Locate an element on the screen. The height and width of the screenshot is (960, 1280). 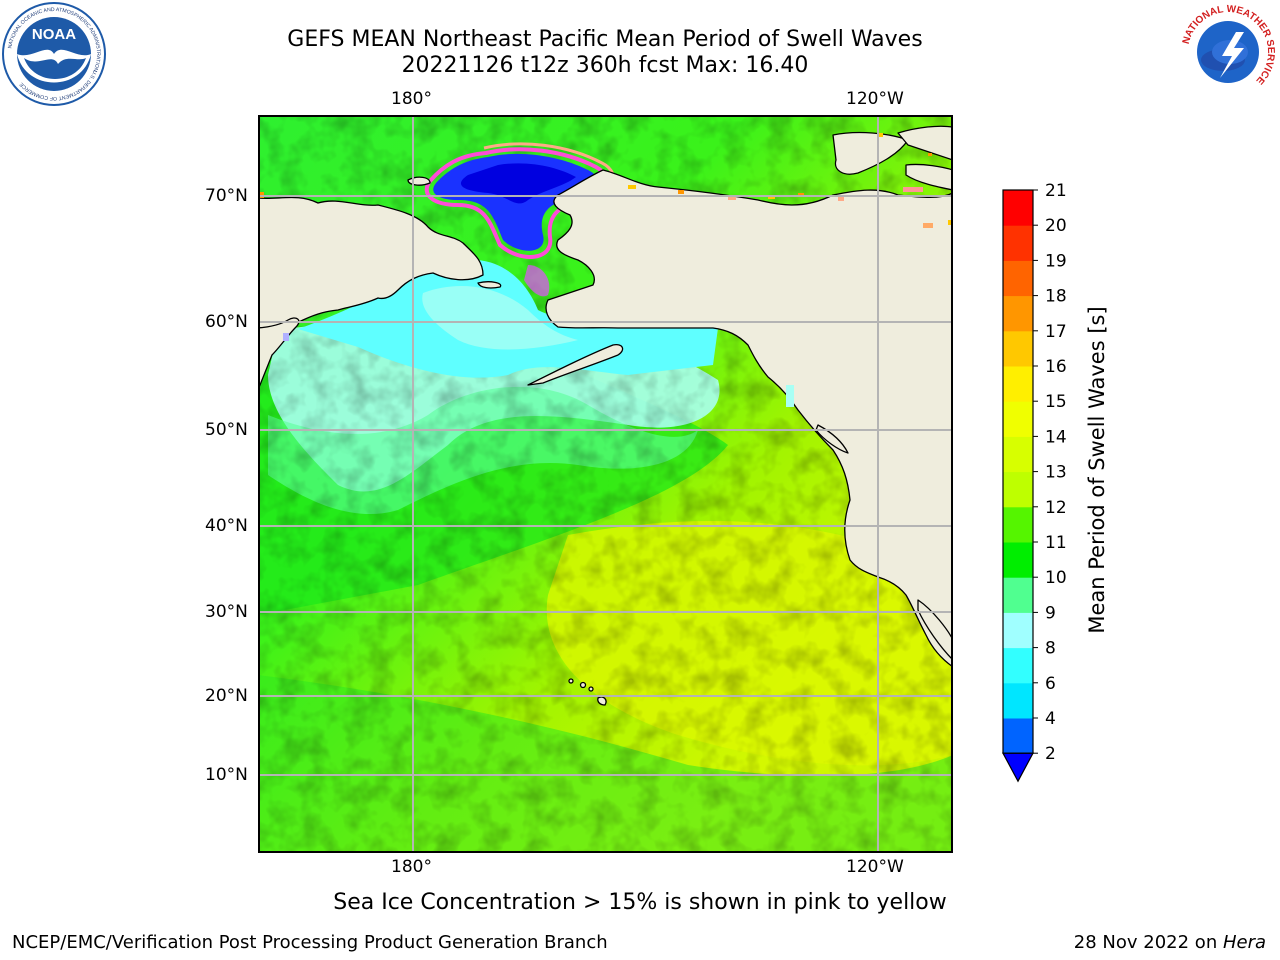
lat-label-30n: 30°N is located at coordinates (226, 612).